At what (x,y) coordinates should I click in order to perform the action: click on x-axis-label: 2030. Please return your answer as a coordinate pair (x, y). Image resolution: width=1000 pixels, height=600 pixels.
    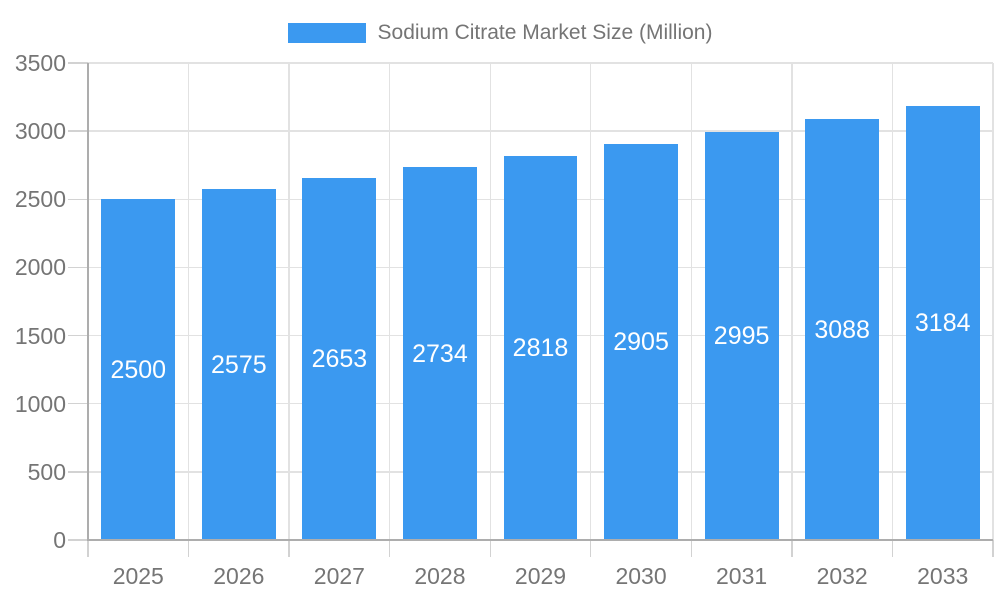
    Looking at the image, I should click on (641, 576).